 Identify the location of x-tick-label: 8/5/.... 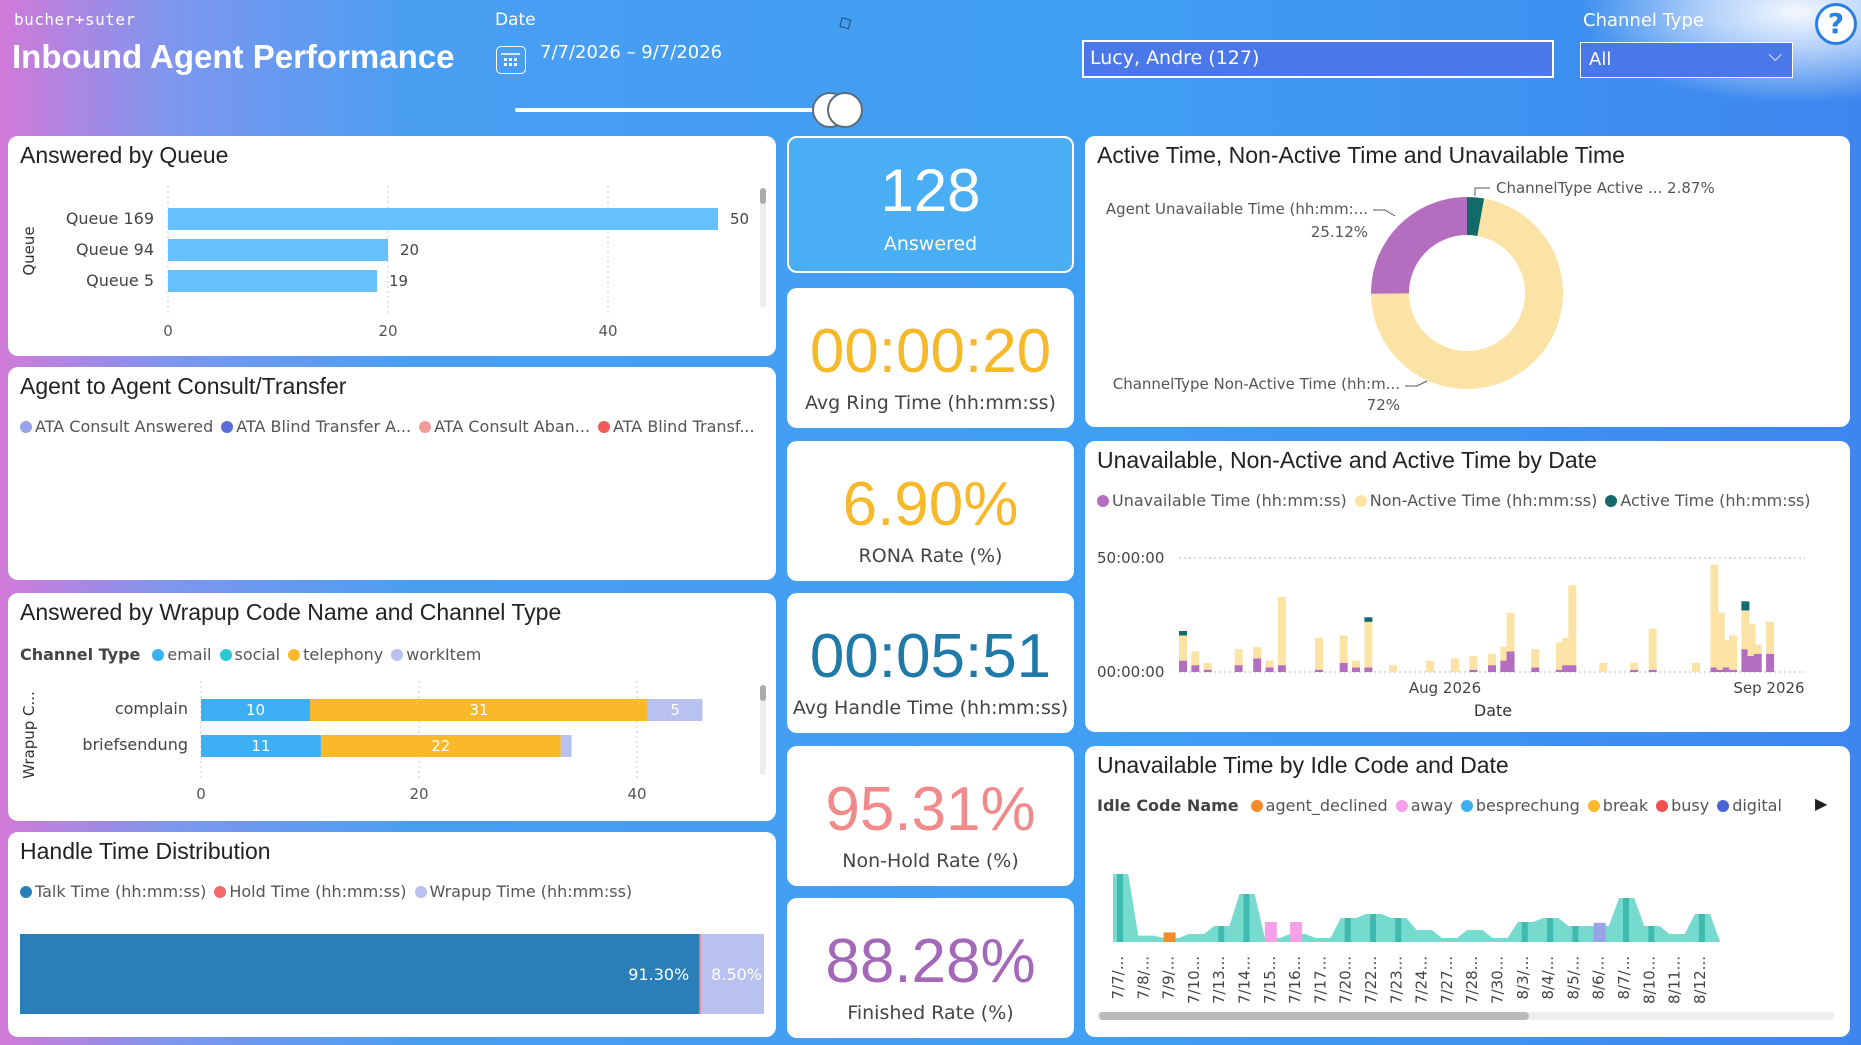
(1573, 978).